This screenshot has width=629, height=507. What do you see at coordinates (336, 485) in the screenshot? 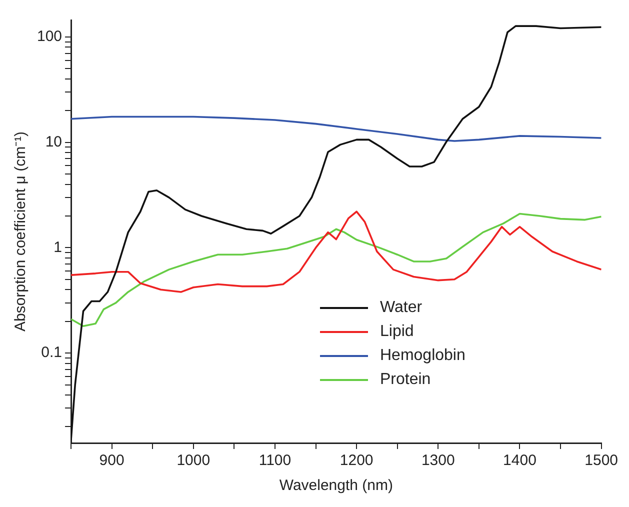
I see `x-axis-title: Wavelength (nm)` at bounding box center [336, 485].